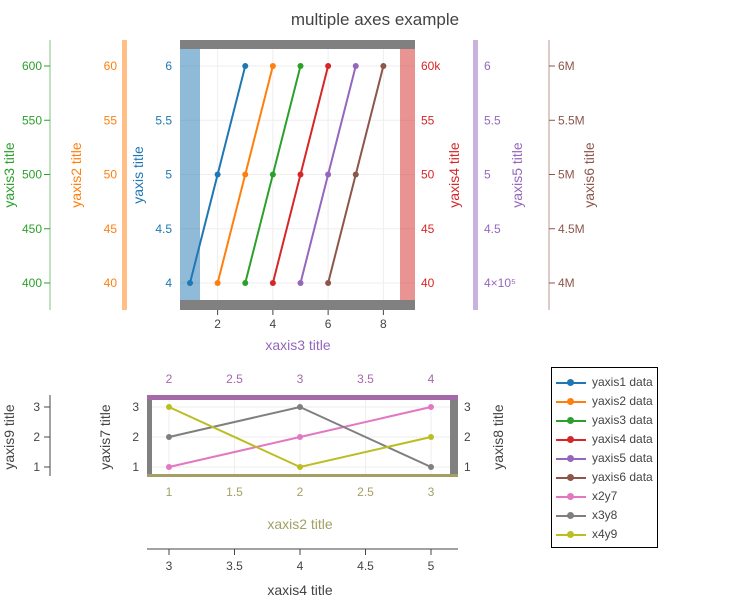  I want to click on xaxis4-title: xaxis4 title, so click(300, 590).